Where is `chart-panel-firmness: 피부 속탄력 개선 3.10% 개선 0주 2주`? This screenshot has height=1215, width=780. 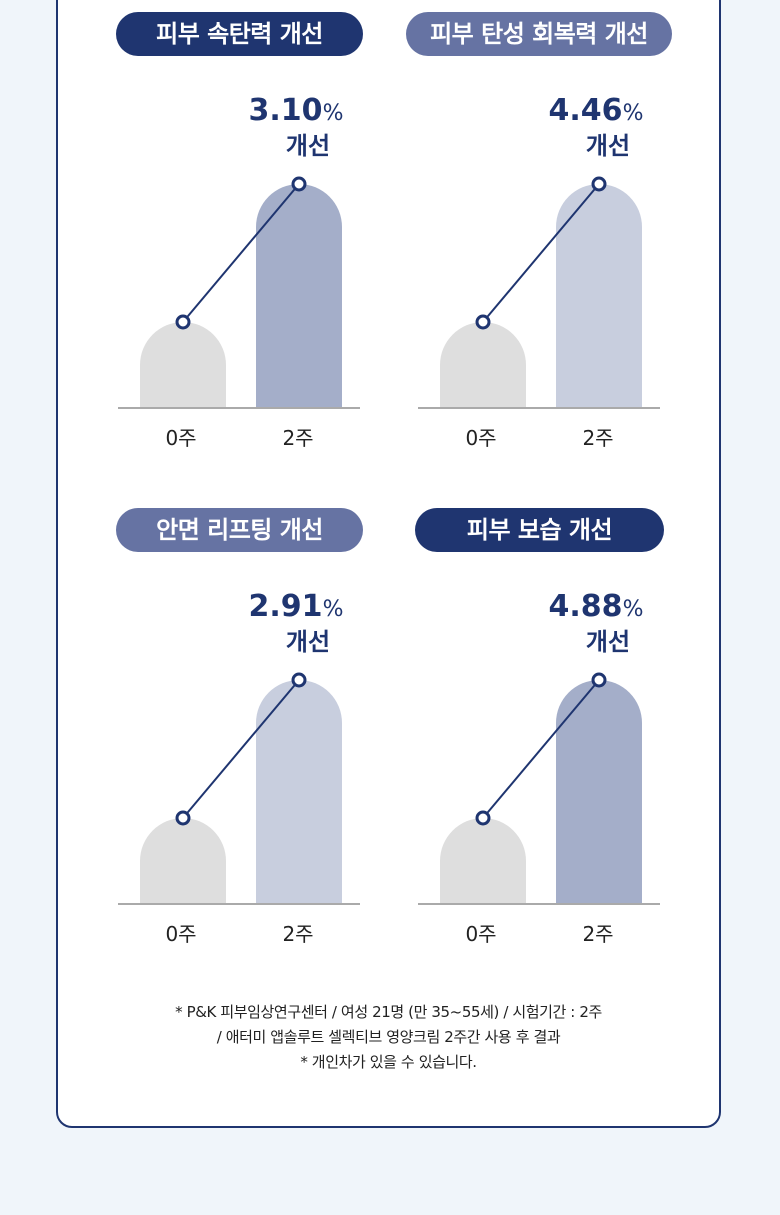 chart-panel-firmness: 피부 속탄력 개선 3.10% 개선 0주 2주 is located at coordinates (258, 235).